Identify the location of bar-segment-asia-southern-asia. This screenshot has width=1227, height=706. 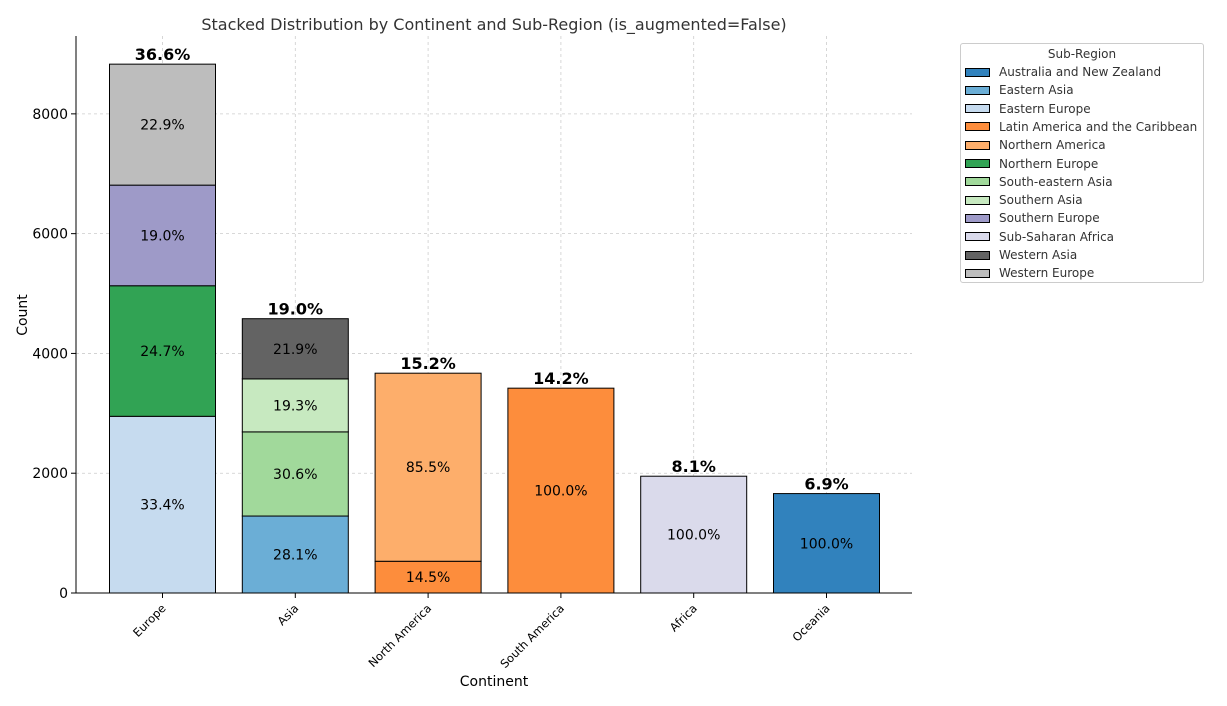
(295, 405).